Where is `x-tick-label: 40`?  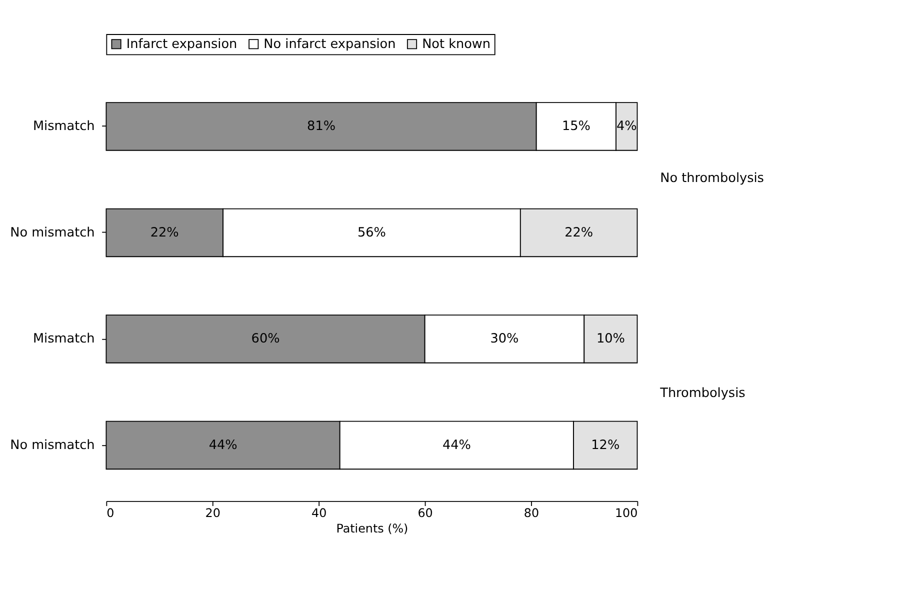
x-tick-label: 40 is located at coordinates (319, 513).